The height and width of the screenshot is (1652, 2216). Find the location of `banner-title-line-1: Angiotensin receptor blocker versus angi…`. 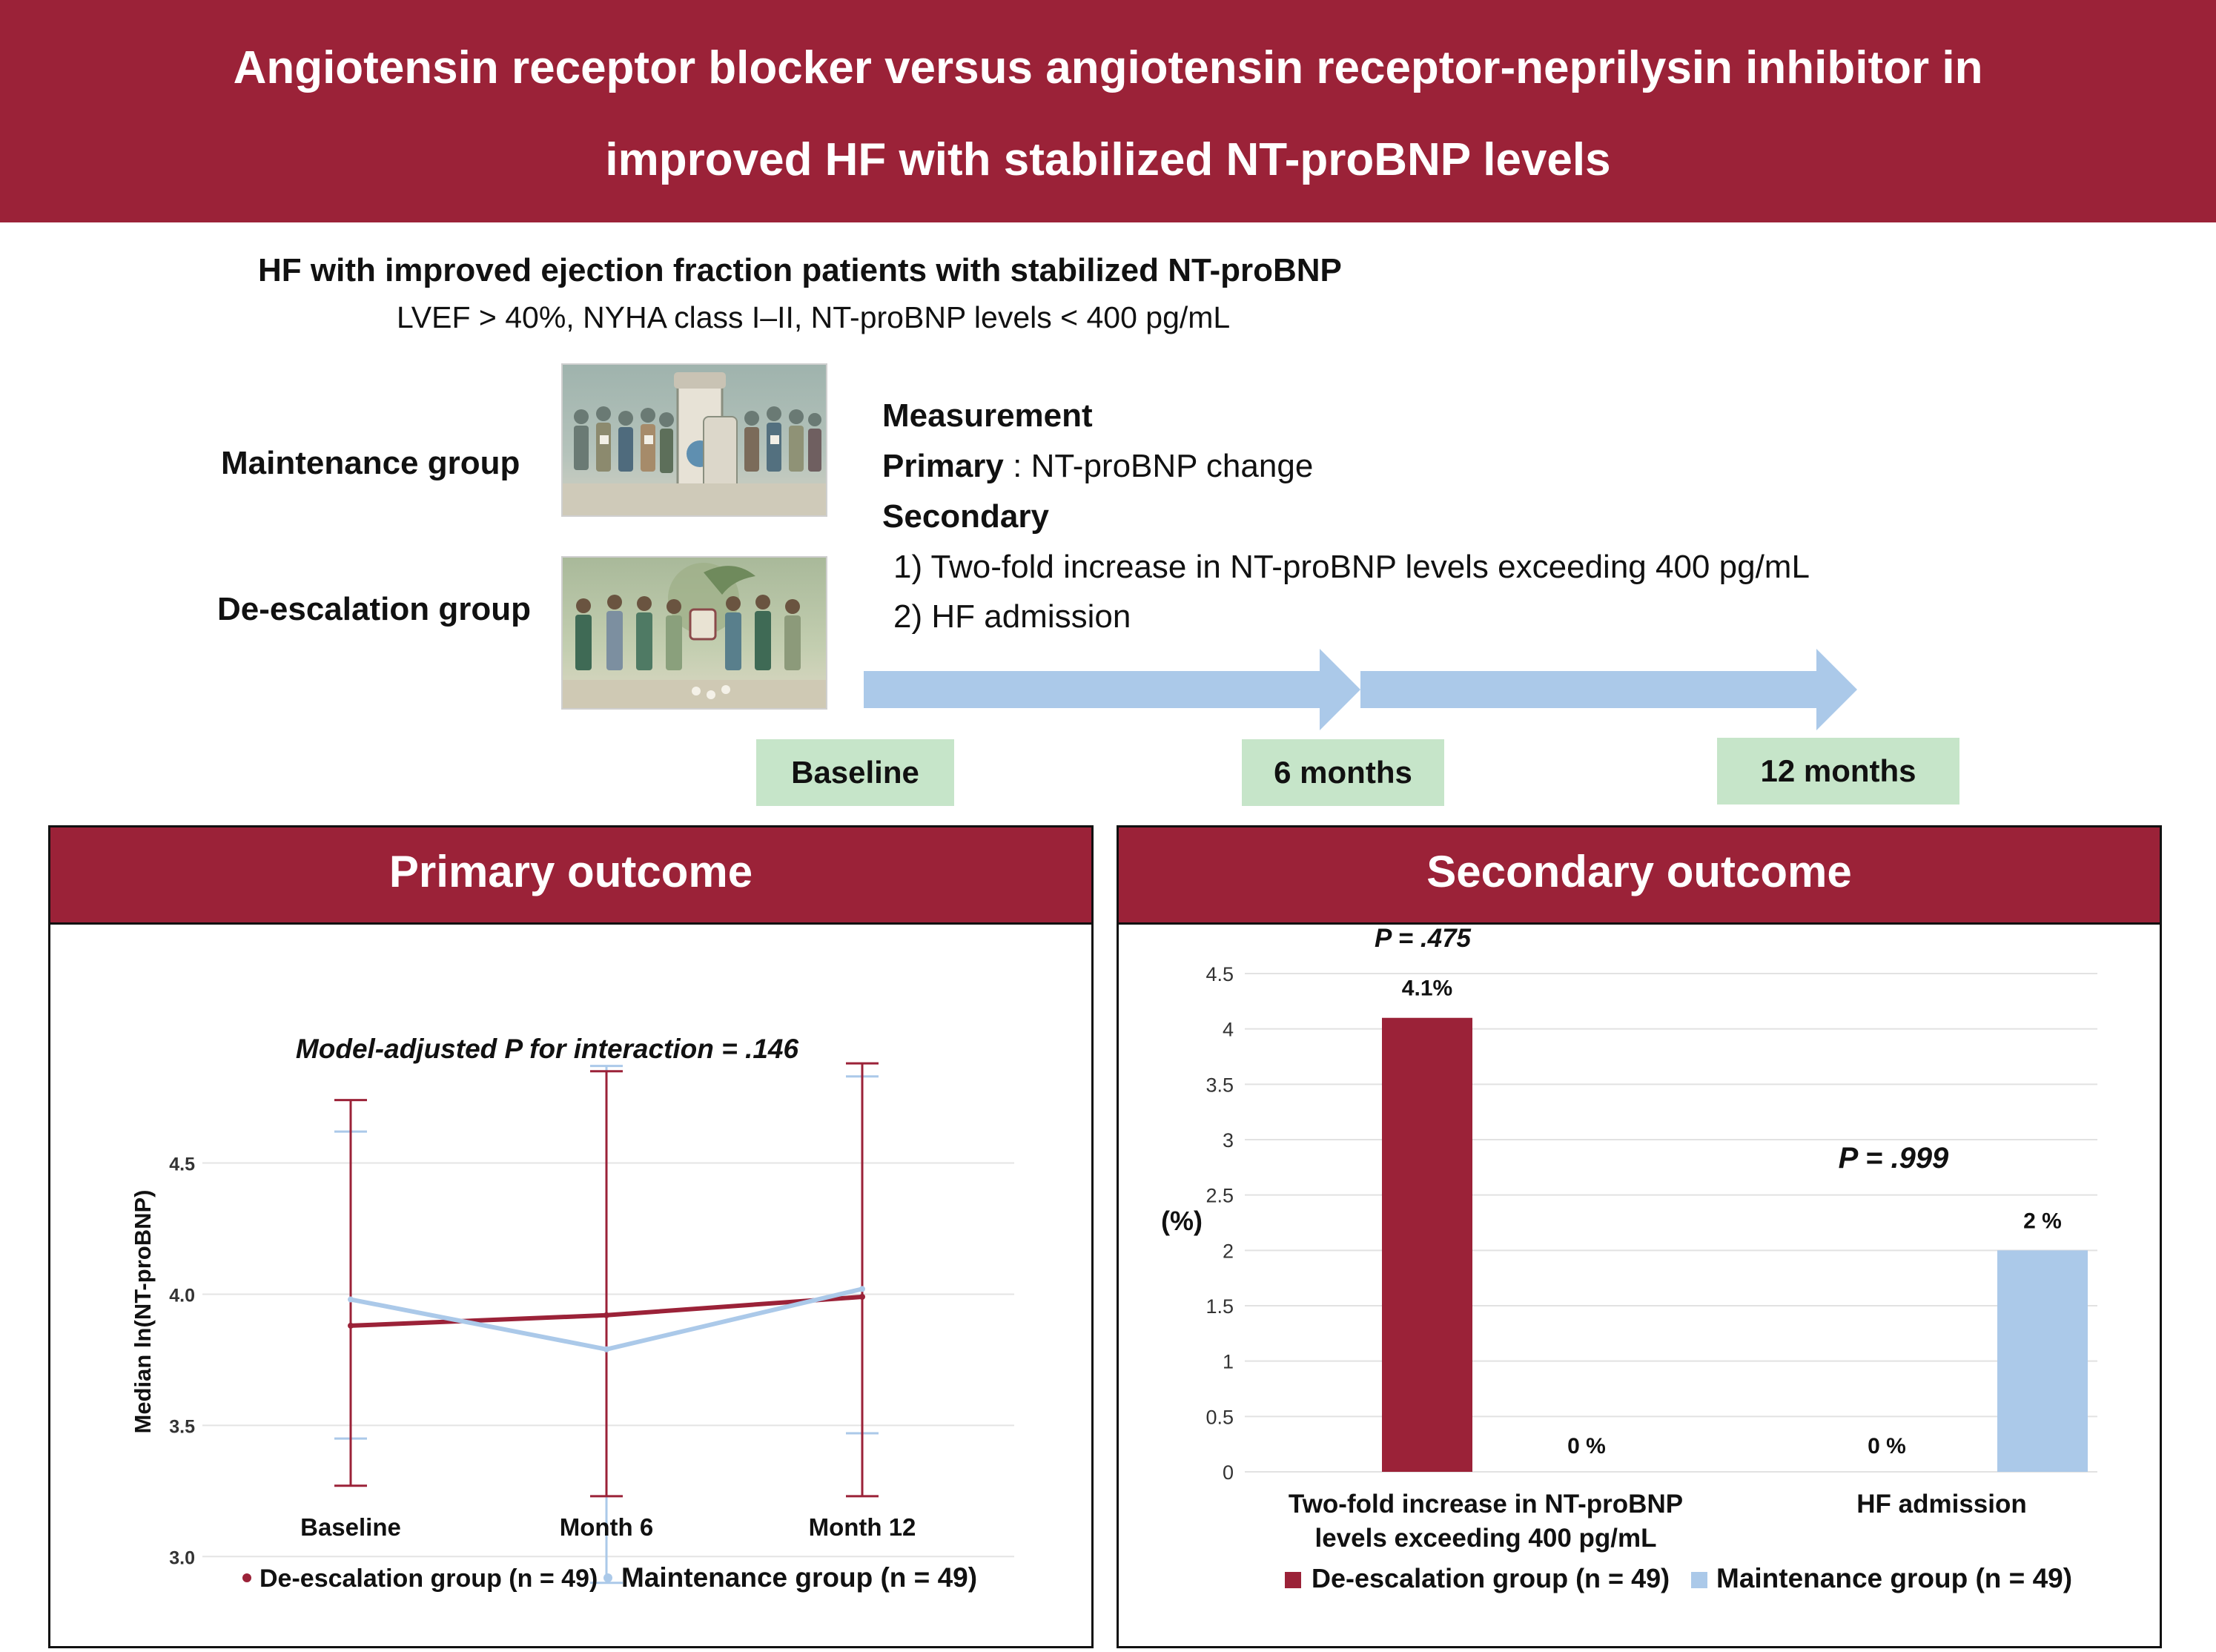

banner-title-line-1: Angiotensin receptor blocker versus angi… is located at coordinates (1108, 68).